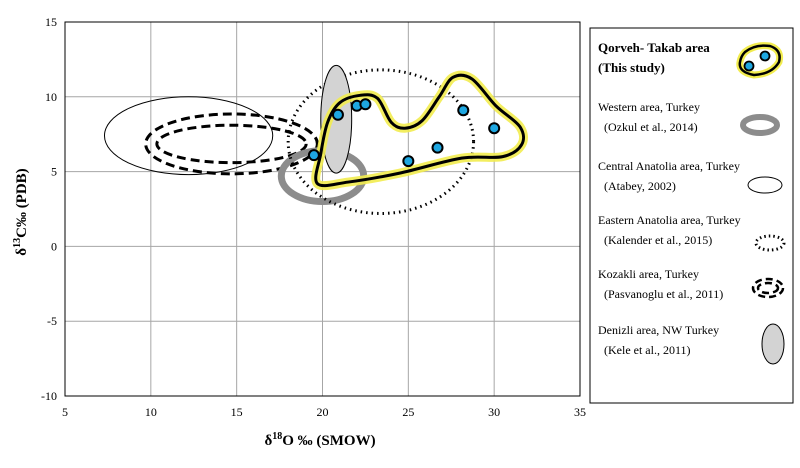 This screenshot has height=468, width=800. Describe the element at coordinates (658, 330) in the screenshot. I see `legend-denizli-line1: Denizli area, NW Turkey` at that location.